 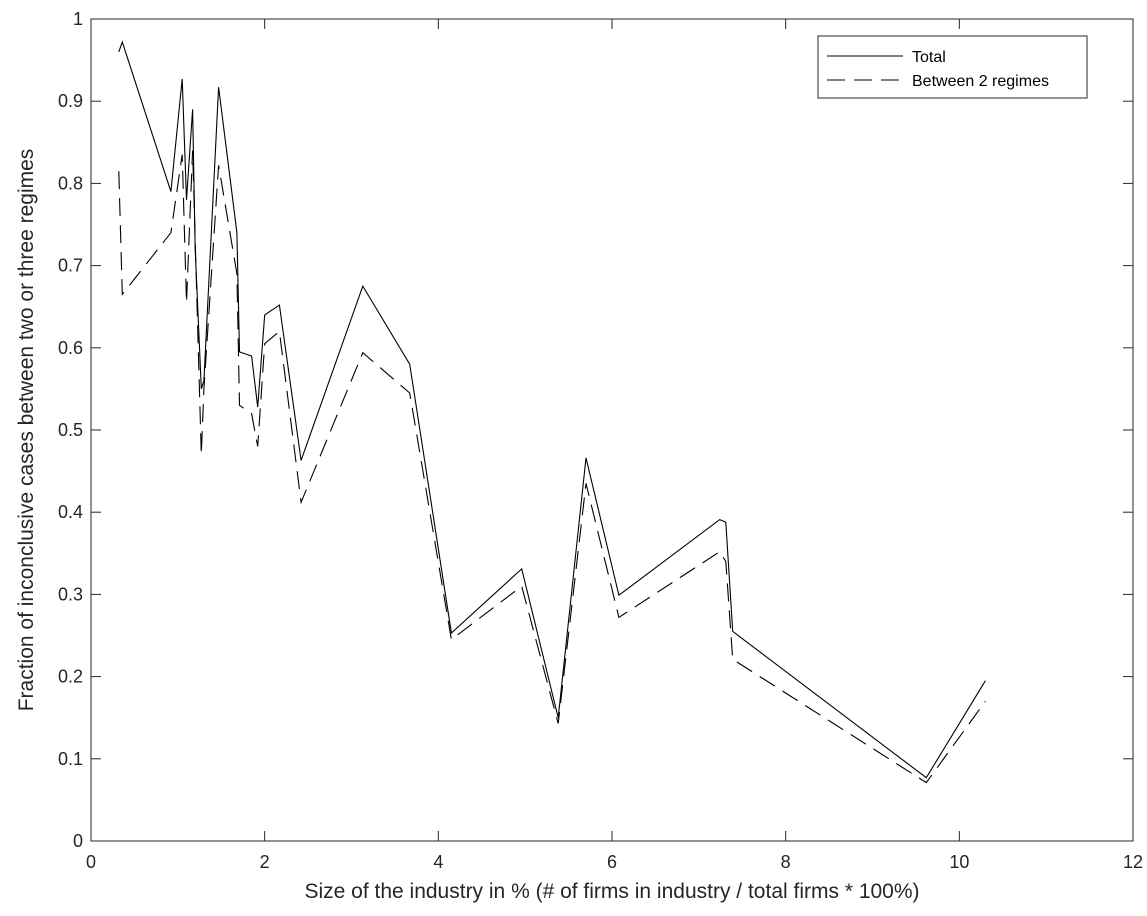 What do you see at coordinates (438, 862) in the screenshot?
I see `x-tick-label: 4` at bounding box center [438, 862].